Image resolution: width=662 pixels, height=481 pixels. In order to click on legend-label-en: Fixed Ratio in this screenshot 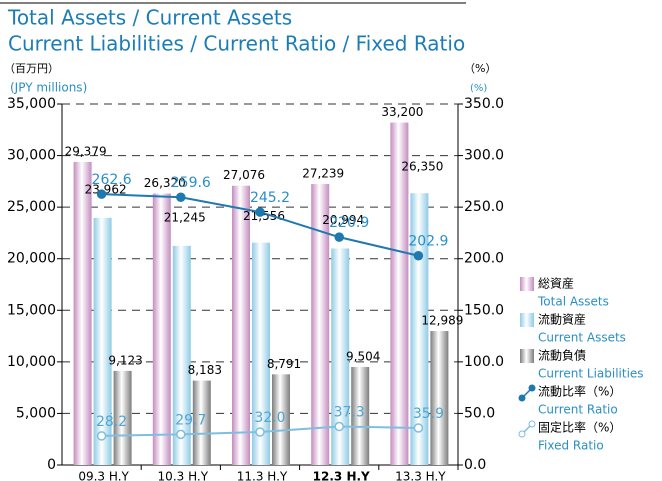, I will do `click(571, 446)`.